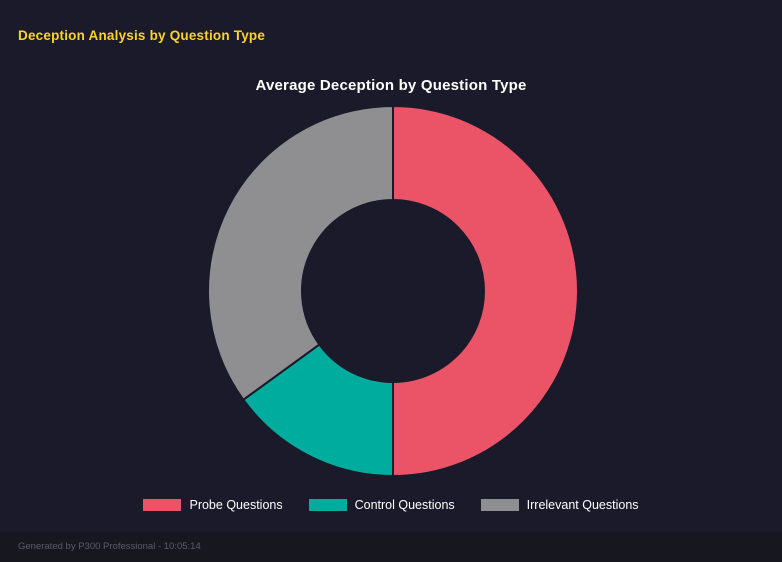  I want to click on legend-label-control-questions: Control Questions, so click(404, 505).